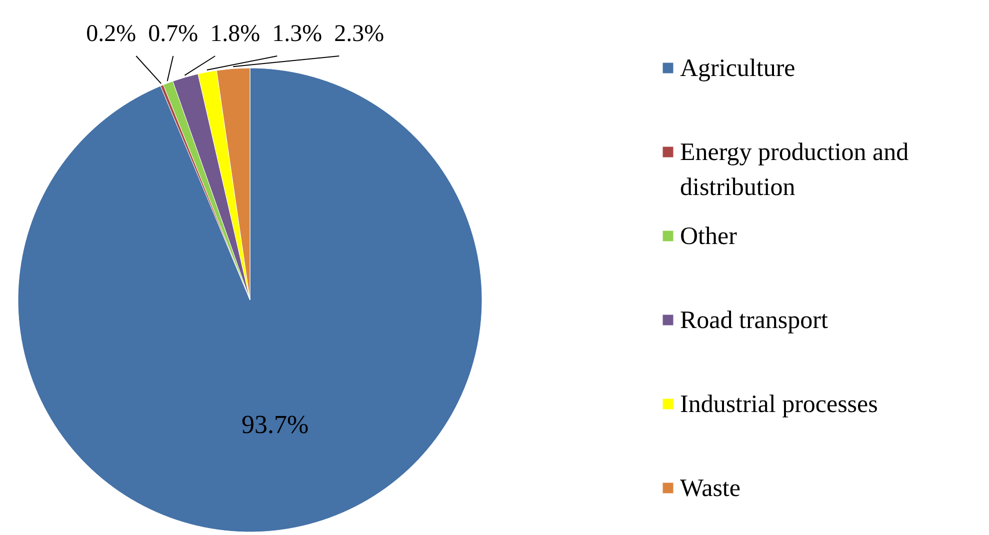  I want to click on legend-label: Waste, so click(710, 488).